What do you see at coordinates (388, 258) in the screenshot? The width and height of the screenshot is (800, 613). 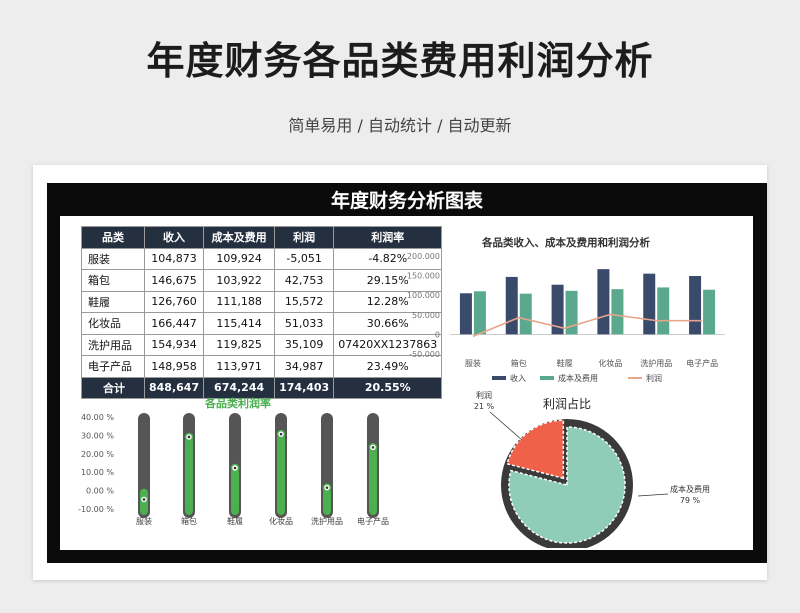 I see `cell-margin: -4.82%` at bounding box center [388, 258].